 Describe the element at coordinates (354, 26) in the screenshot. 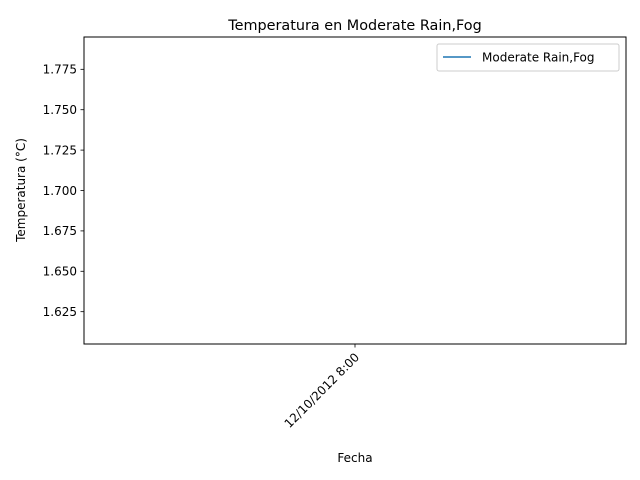

I see `chart-title: Temperatura en Moderate Rain,Fog` at that location.